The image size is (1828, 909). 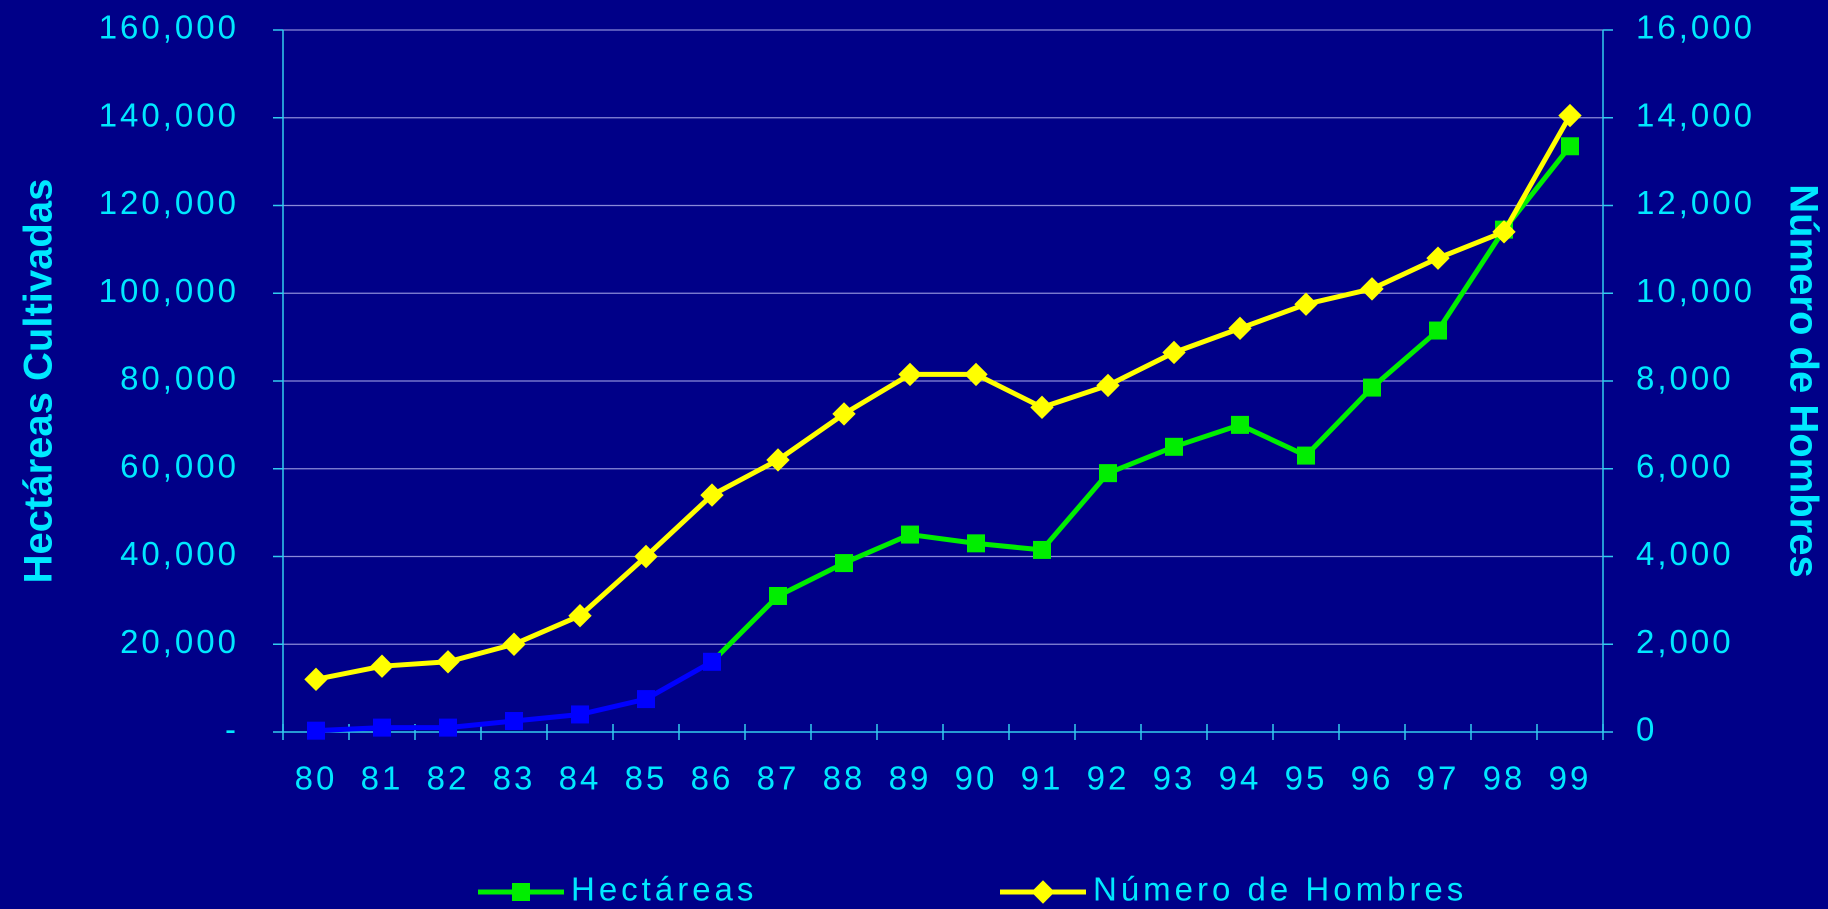 What do you see at coordinates (1685, 465) in the screenshot?
I see `y2-tick-label: 6,000` at bounding box center [1685, 465].